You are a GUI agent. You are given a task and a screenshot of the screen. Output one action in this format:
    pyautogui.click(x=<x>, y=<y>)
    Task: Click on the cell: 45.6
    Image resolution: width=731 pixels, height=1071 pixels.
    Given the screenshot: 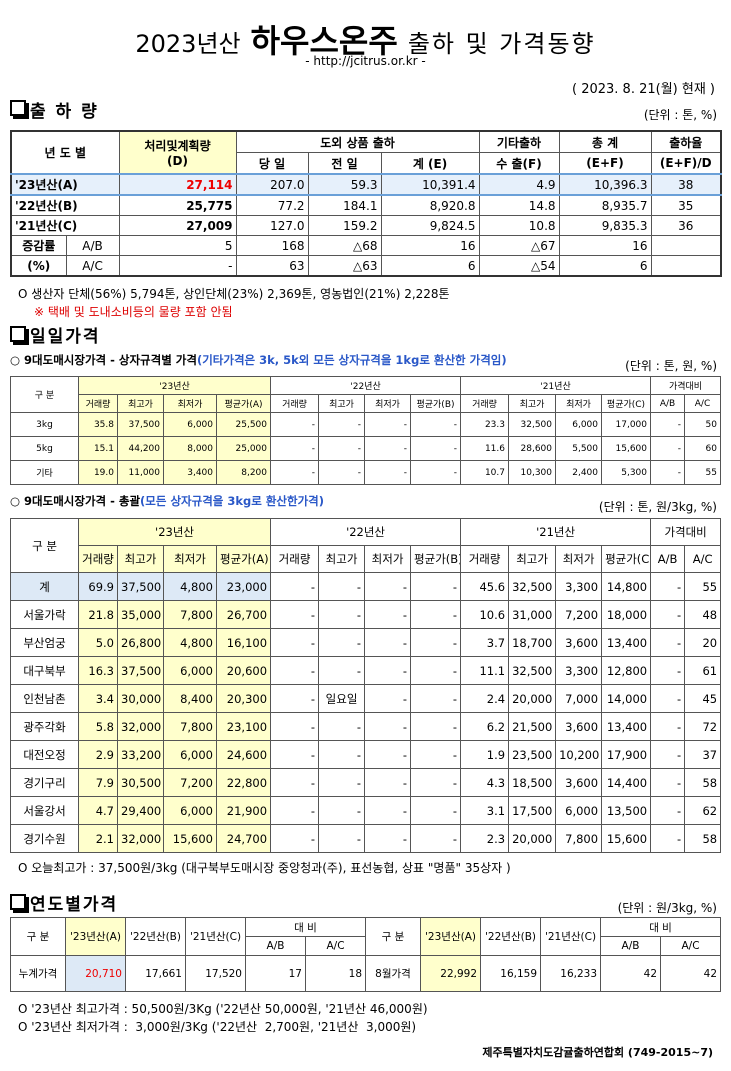 What is the action you would take?
    pyautogui.click(x=485, y=586)
    